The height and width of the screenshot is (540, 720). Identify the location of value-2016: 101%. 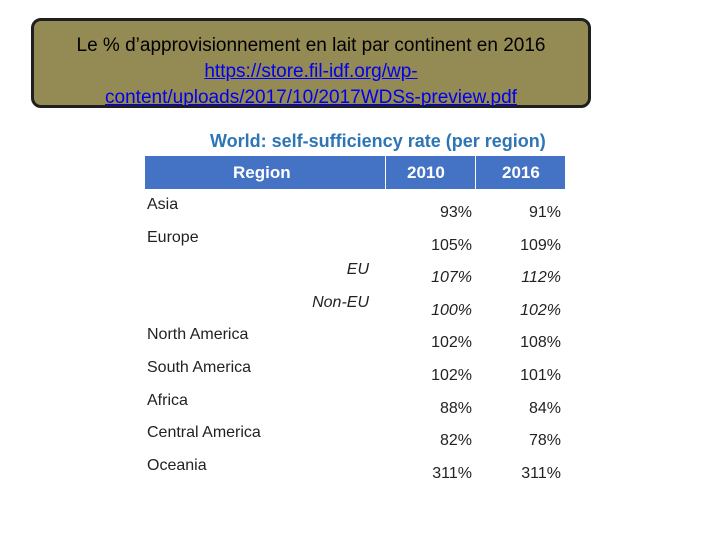
(540, 375).